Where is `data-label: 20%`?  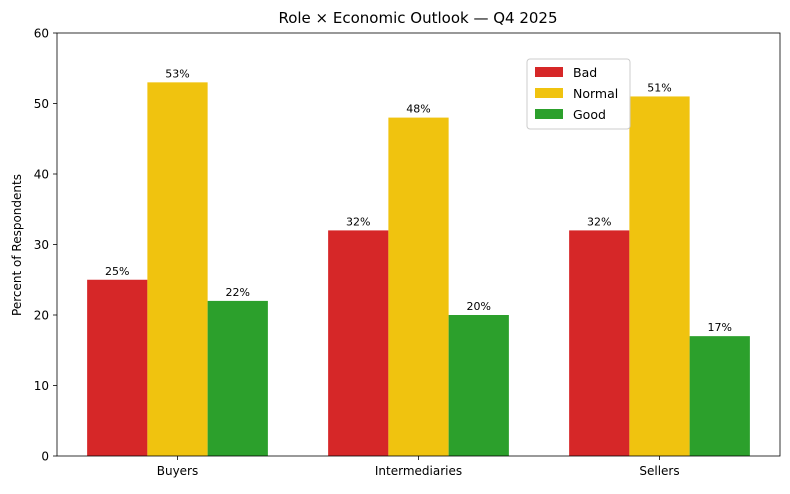 data-label: 20% is located at coordinates (479, 306).